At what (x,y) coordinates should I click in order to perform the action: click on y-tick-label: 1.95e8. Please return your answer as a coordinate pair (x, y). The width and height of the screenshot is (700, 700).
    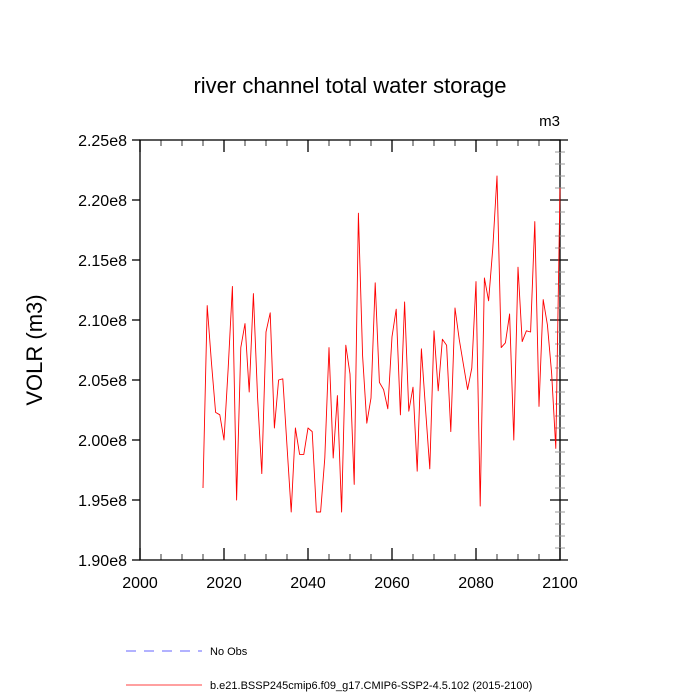
    Looking at the image, I should click on (102, 501).